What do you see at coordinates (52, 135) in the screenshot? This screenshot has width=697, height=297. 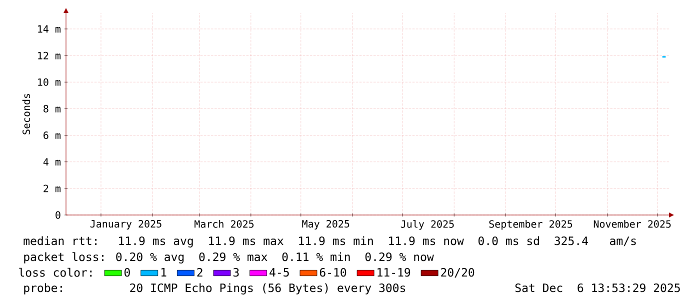 I see `y-tick-label: 6 m` at bounding box center [52, 135].